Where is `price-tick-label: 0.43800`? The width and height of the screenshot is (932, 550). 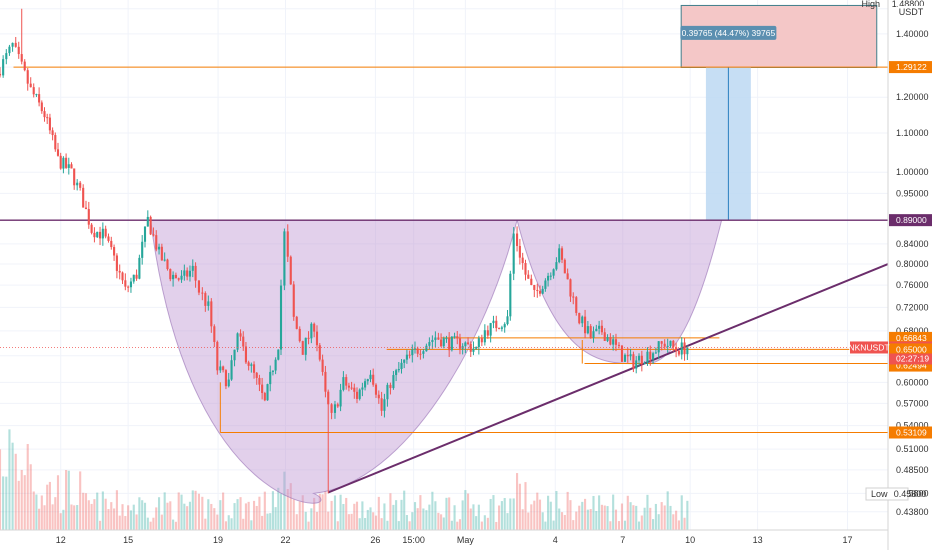
price-tick-label: 0.43800 is located at coordinates (912, 512).